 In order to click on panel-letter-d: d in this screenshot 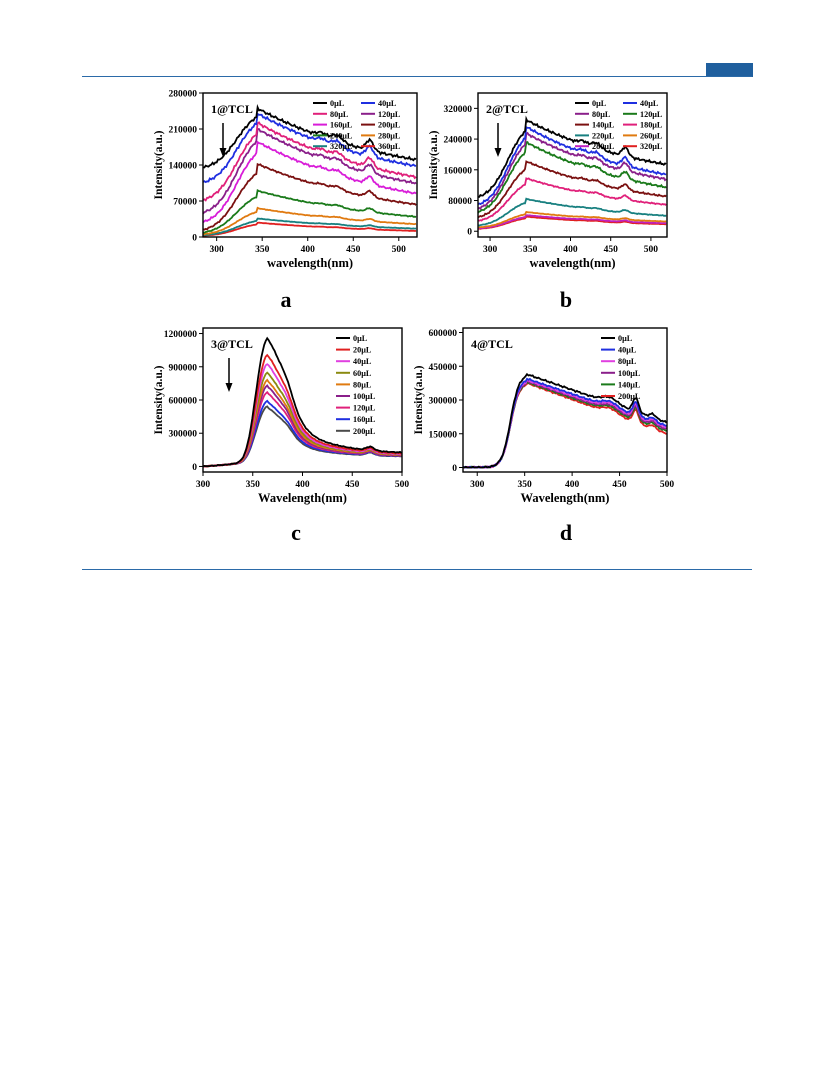, I will do `click(566, 532)`.